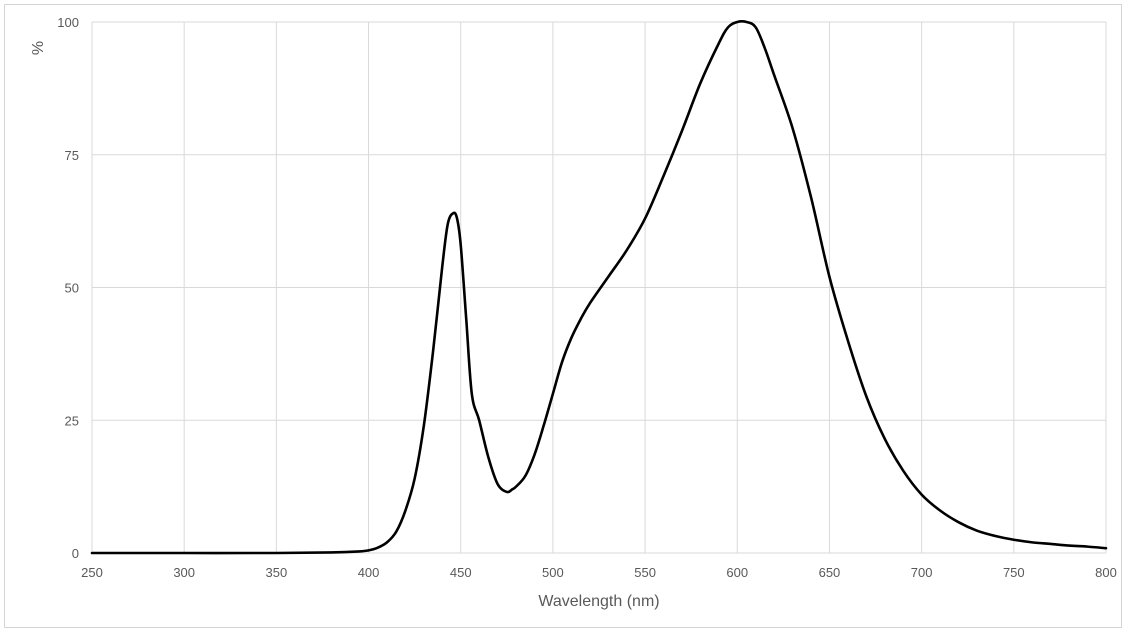 Image resolution: width=1128 pixels, height=632 pixels. Describe the element at coordinates (598, 601) in the screenshot. I see `x-axis-title: Wavelength (nm)` at that location.